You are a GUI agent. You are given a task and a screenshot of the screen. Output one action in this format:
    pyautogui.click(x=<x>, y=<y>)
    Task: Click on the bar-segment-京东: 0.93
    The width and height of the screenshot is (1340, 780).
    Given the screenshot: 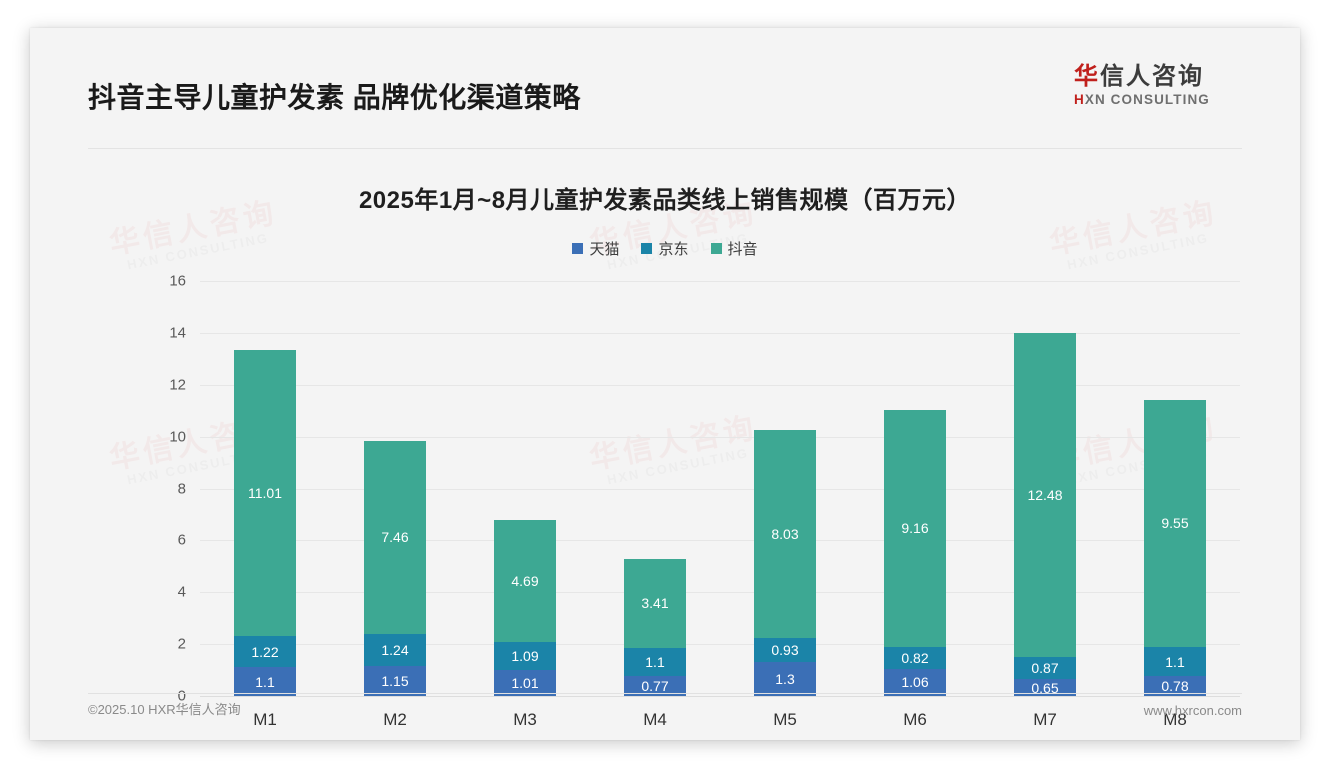 What is the action you would take?
    pyautogui.click(x=785, y=650)
    